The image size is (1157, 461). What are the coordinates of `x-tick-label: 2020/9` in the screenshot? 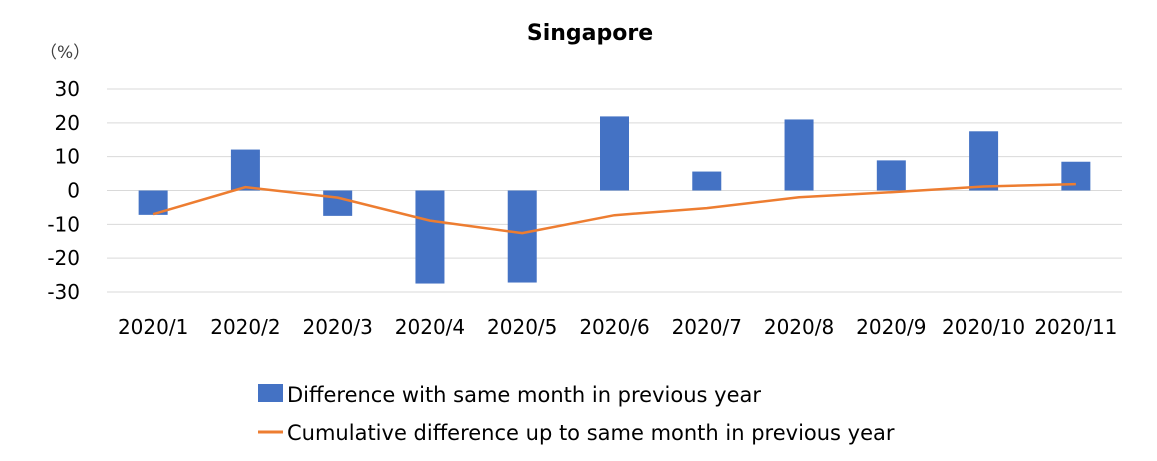 It's located at (891, 327).